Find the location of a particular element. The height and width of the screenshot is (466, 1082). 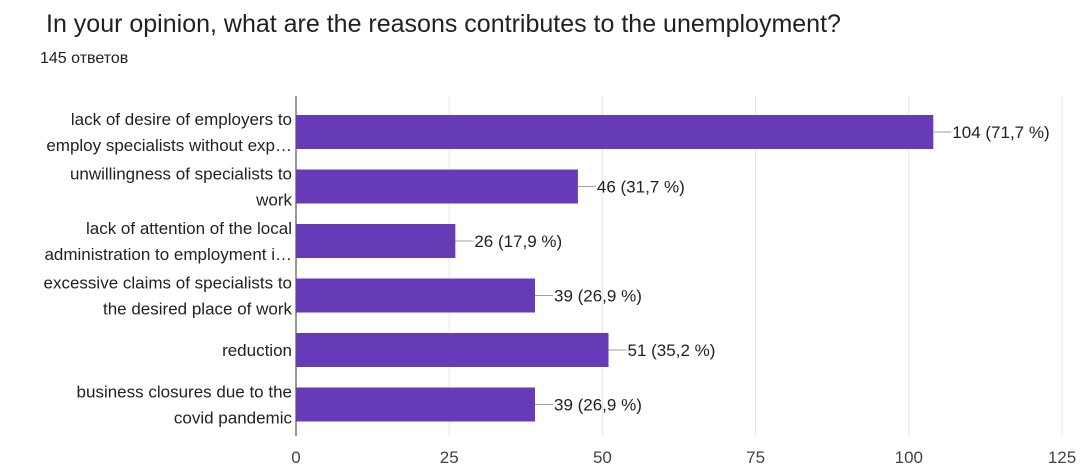

data-label: 26 (17,9 %) is located at coordinates (518, 241).